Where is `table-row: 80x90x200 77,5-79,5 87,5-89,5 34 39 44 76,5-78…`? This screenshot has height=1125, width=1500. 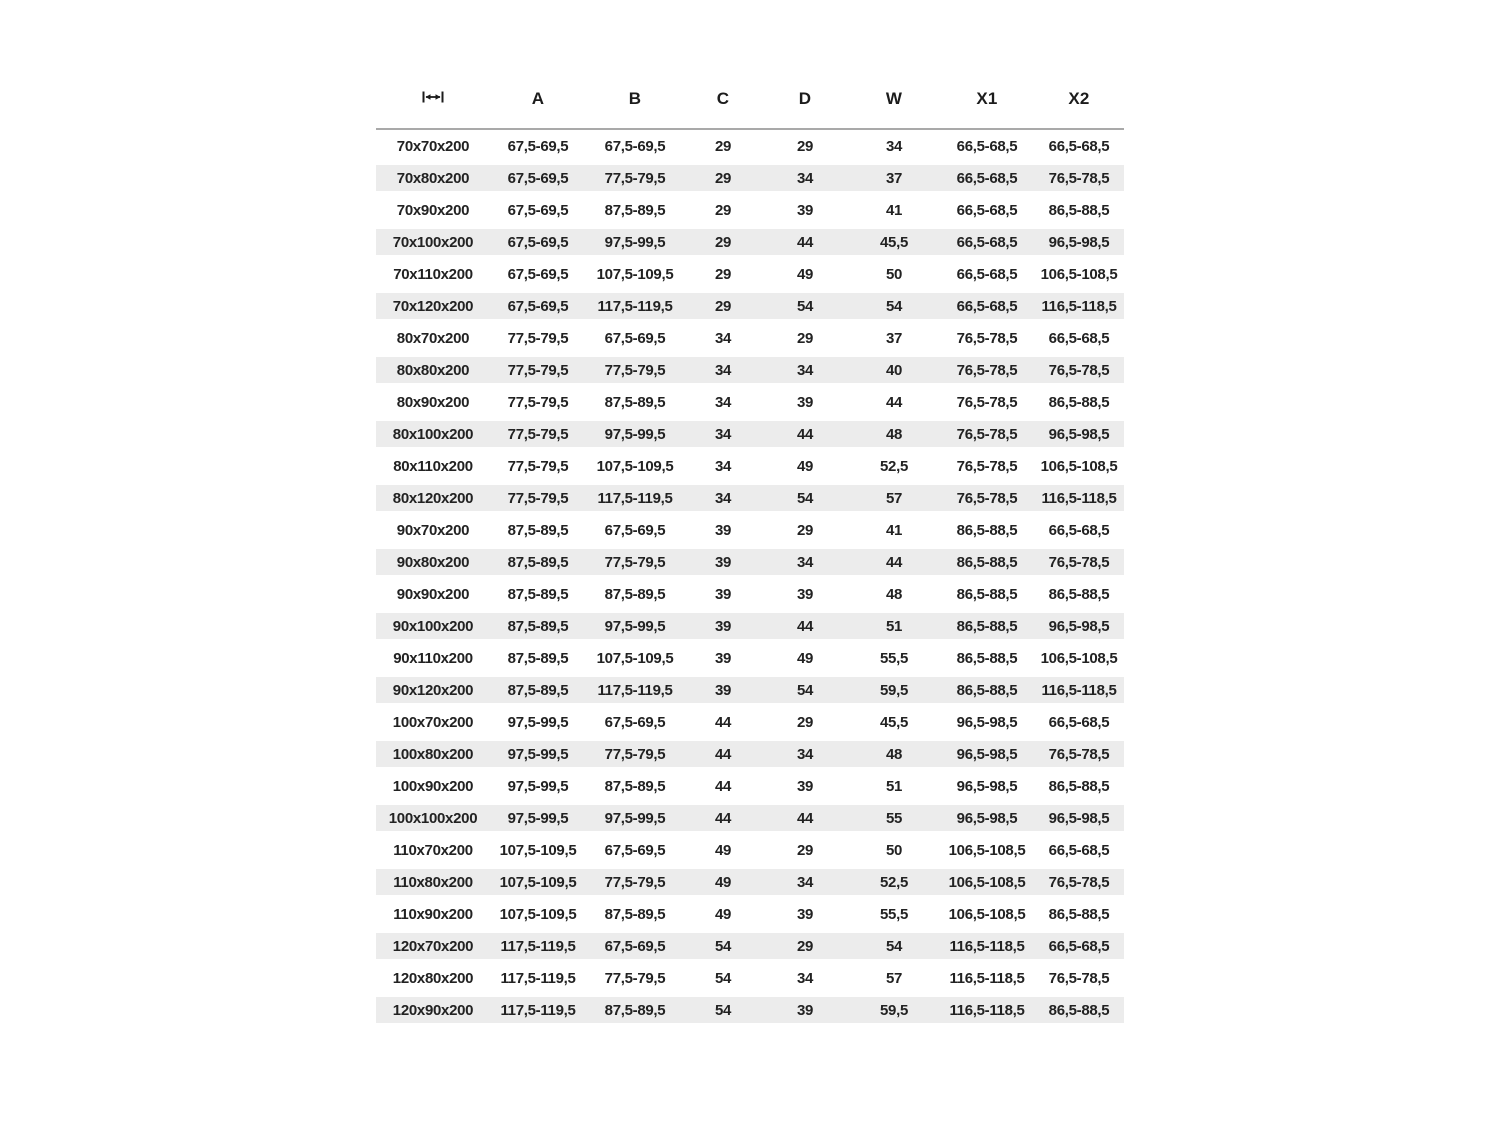 table-row: 80x90x200 77,5-79,5 87,5-89,5 34 39 44 76,5-78… is located at coordinates (750, 402).